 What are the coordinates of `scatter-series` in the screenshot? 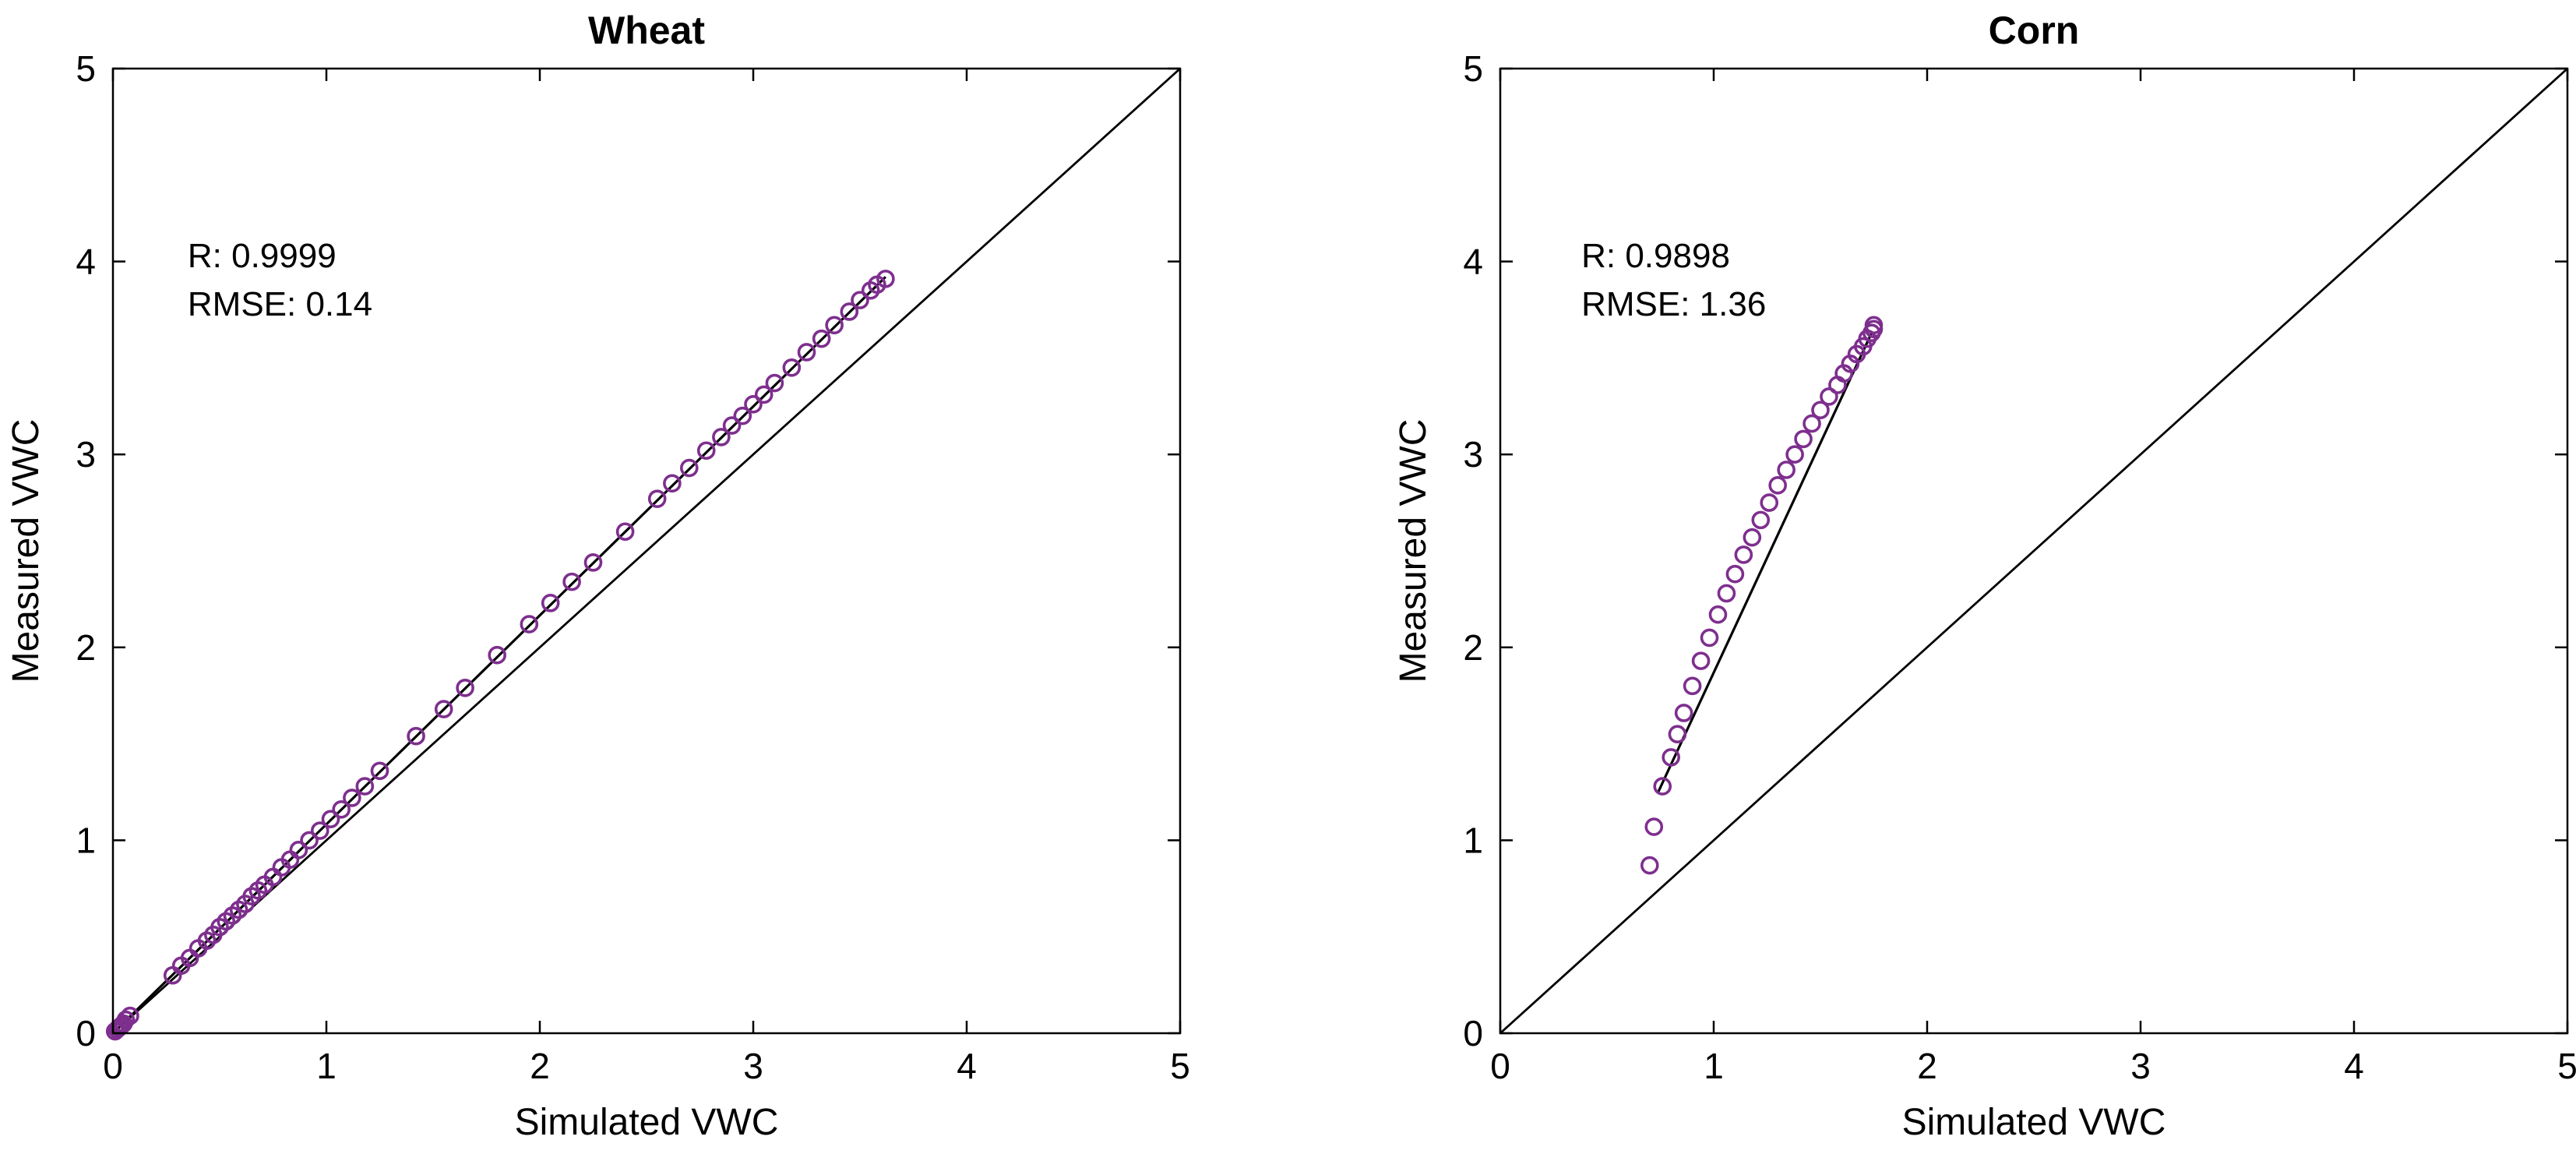 It's located at (1762, 595).